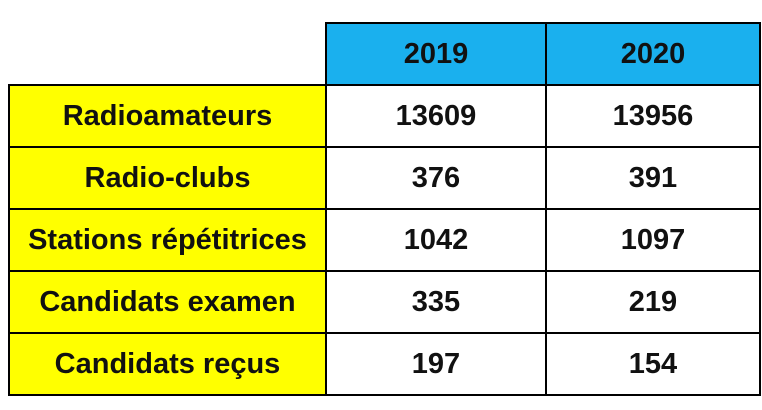 The height and width of the screenshot is (410, 762). What do you see at coordinates (167, 302) in the screenshot?
I see `row-label: Candidats examen` at bounding box center [167, 302].